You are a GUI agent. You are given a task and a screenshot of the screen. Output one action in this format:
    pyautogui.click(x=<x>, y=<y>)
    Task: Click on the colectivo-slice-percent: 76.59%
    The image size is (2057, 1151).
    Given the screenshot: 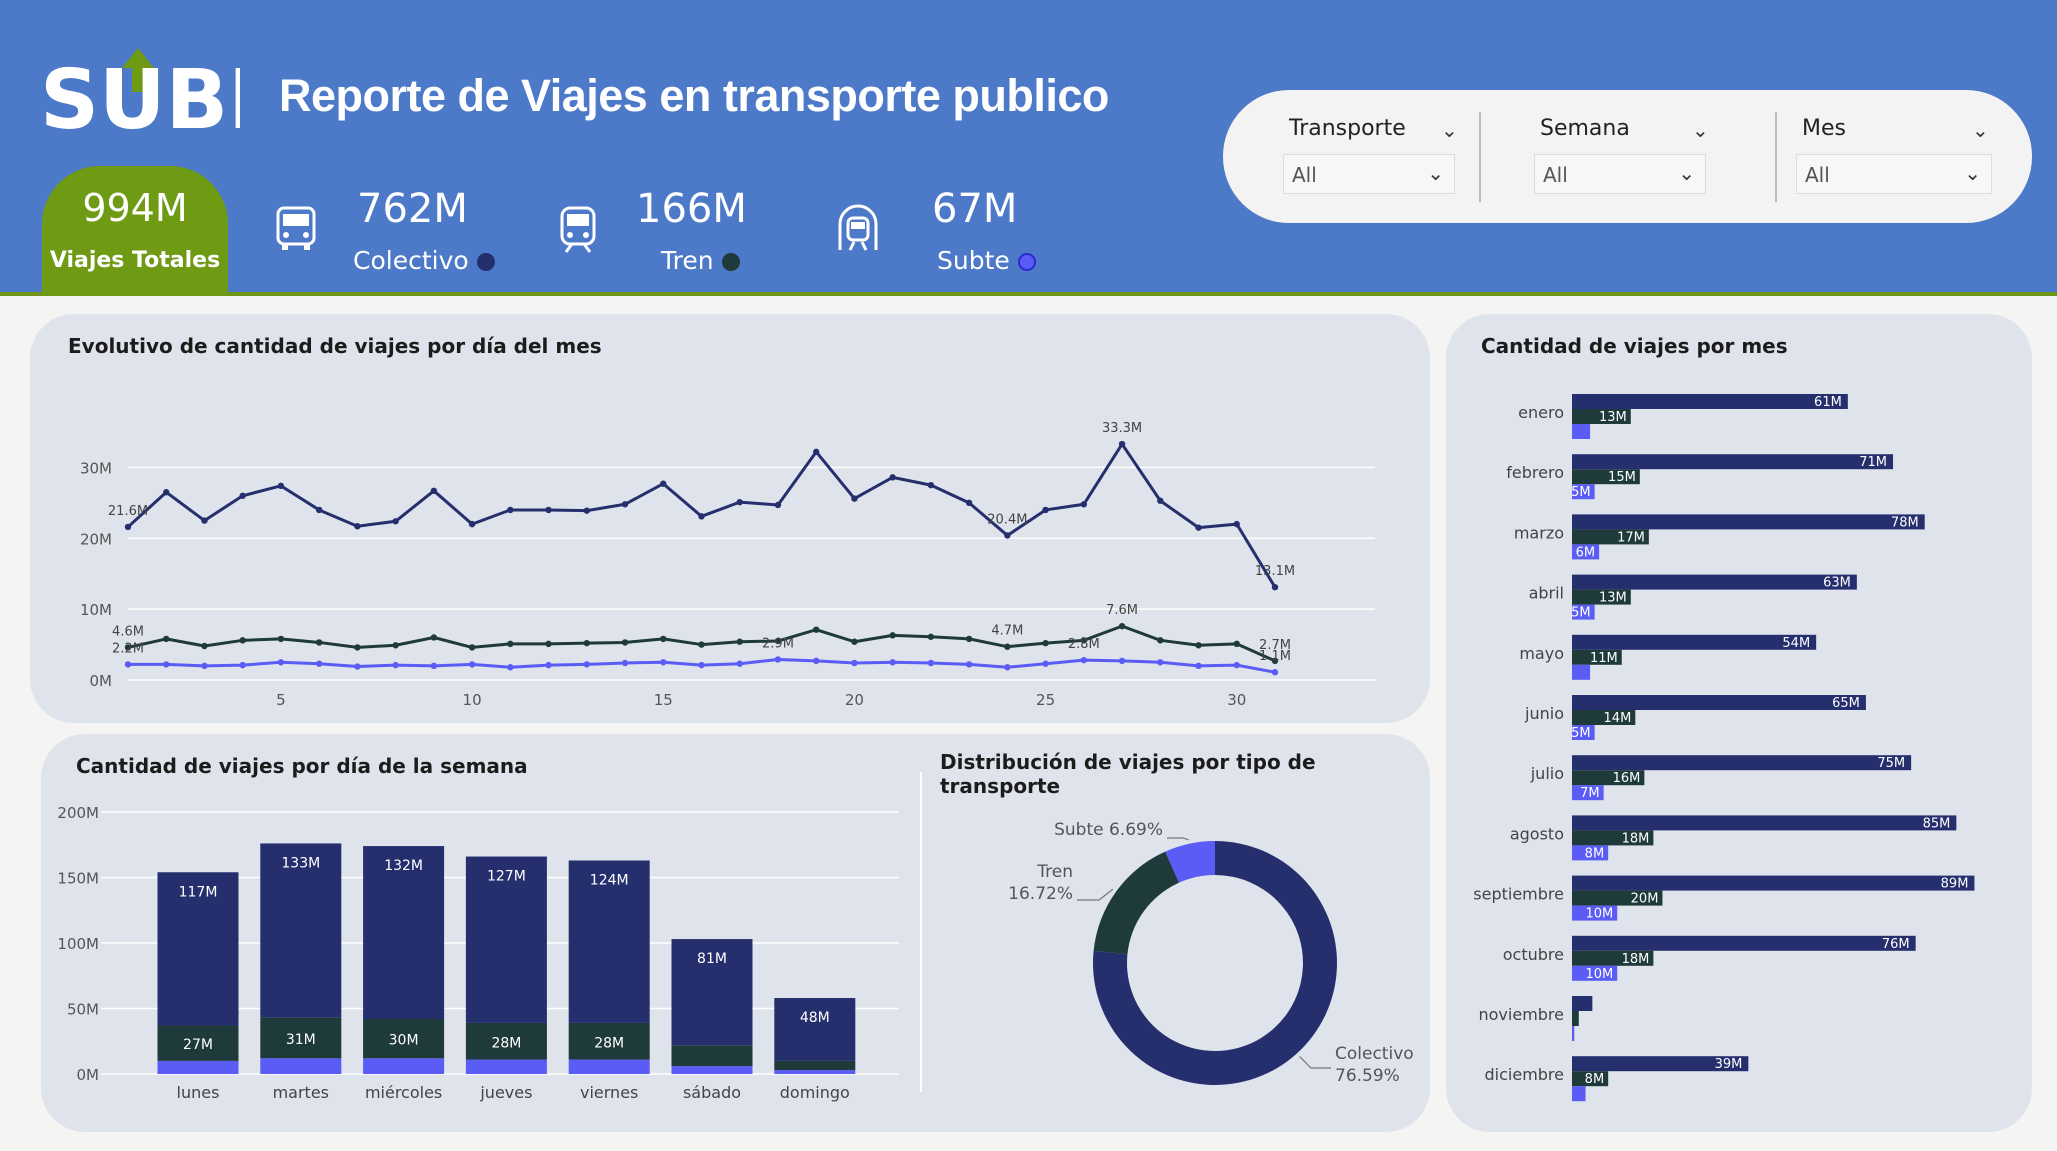 What is the action you would take?
    pyautogui.click(x=1367, y=1076)
    